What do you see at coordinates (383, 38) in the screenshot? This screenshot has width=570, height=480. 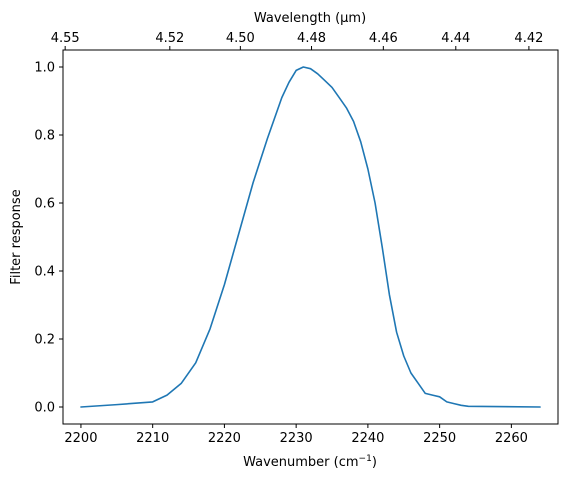 I see `x2-tick-label-4: 4.46` at bounding box center [383, 38].